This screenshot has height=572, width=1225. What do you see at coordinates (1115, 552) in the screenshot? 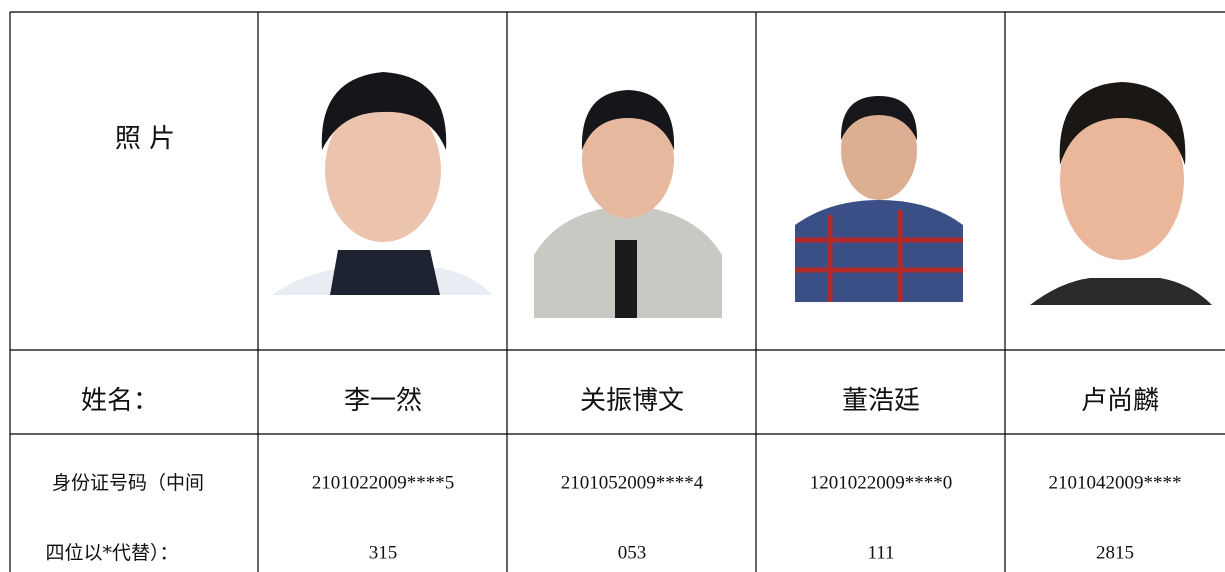
I see `id-number: 2815` at bounding box center [1115, 552].